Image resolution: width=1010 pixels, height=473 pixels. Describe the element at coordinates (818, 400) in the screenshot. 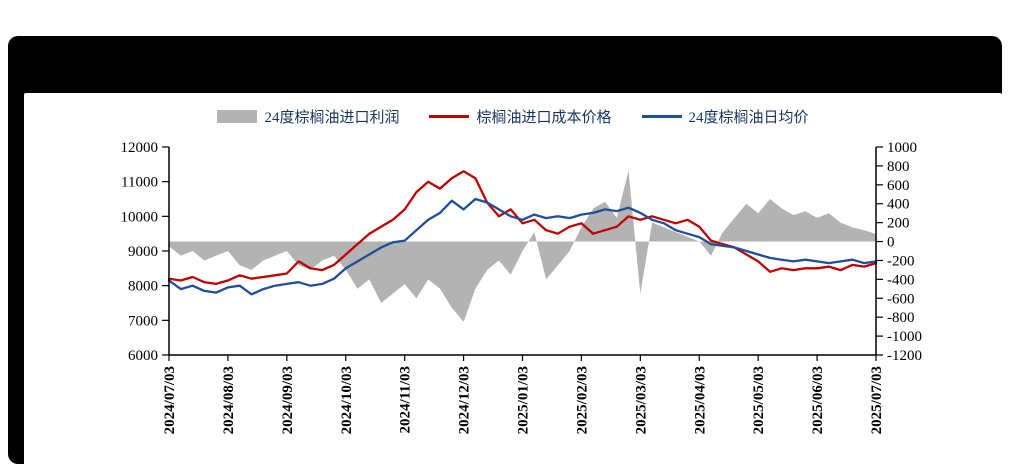

I see `x-tick-label: 2025/06/03` at that location.